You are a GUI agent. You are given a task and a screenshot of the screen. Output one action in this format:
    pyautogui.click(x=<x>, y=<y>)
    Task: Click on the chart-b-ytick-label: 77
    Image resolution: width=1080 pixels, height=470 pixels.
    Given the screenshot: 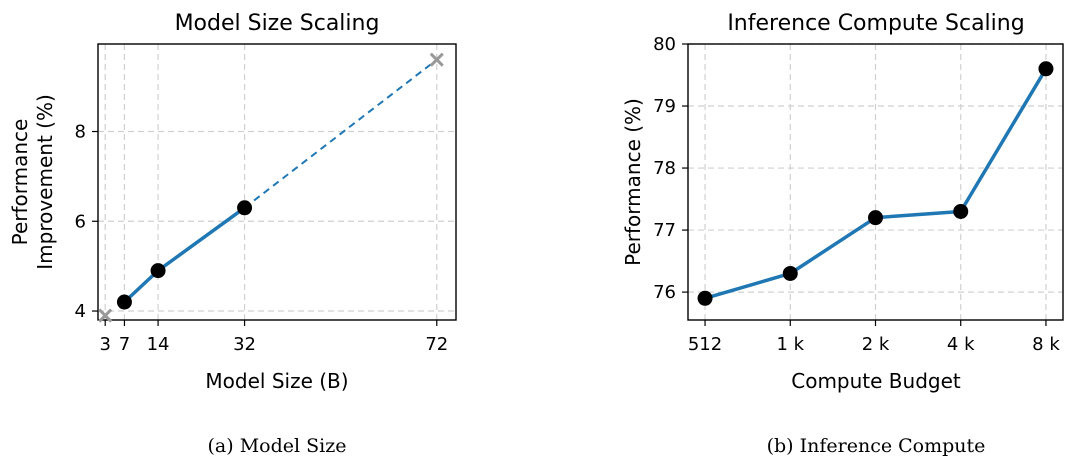 What is the action you would take?
    pyautogui.click(x=664, y=230)
    